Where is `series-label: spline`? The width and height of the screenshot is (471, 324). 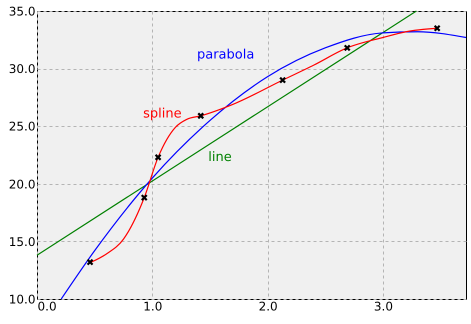
series-label: spline is located at coordinates (162, 114).